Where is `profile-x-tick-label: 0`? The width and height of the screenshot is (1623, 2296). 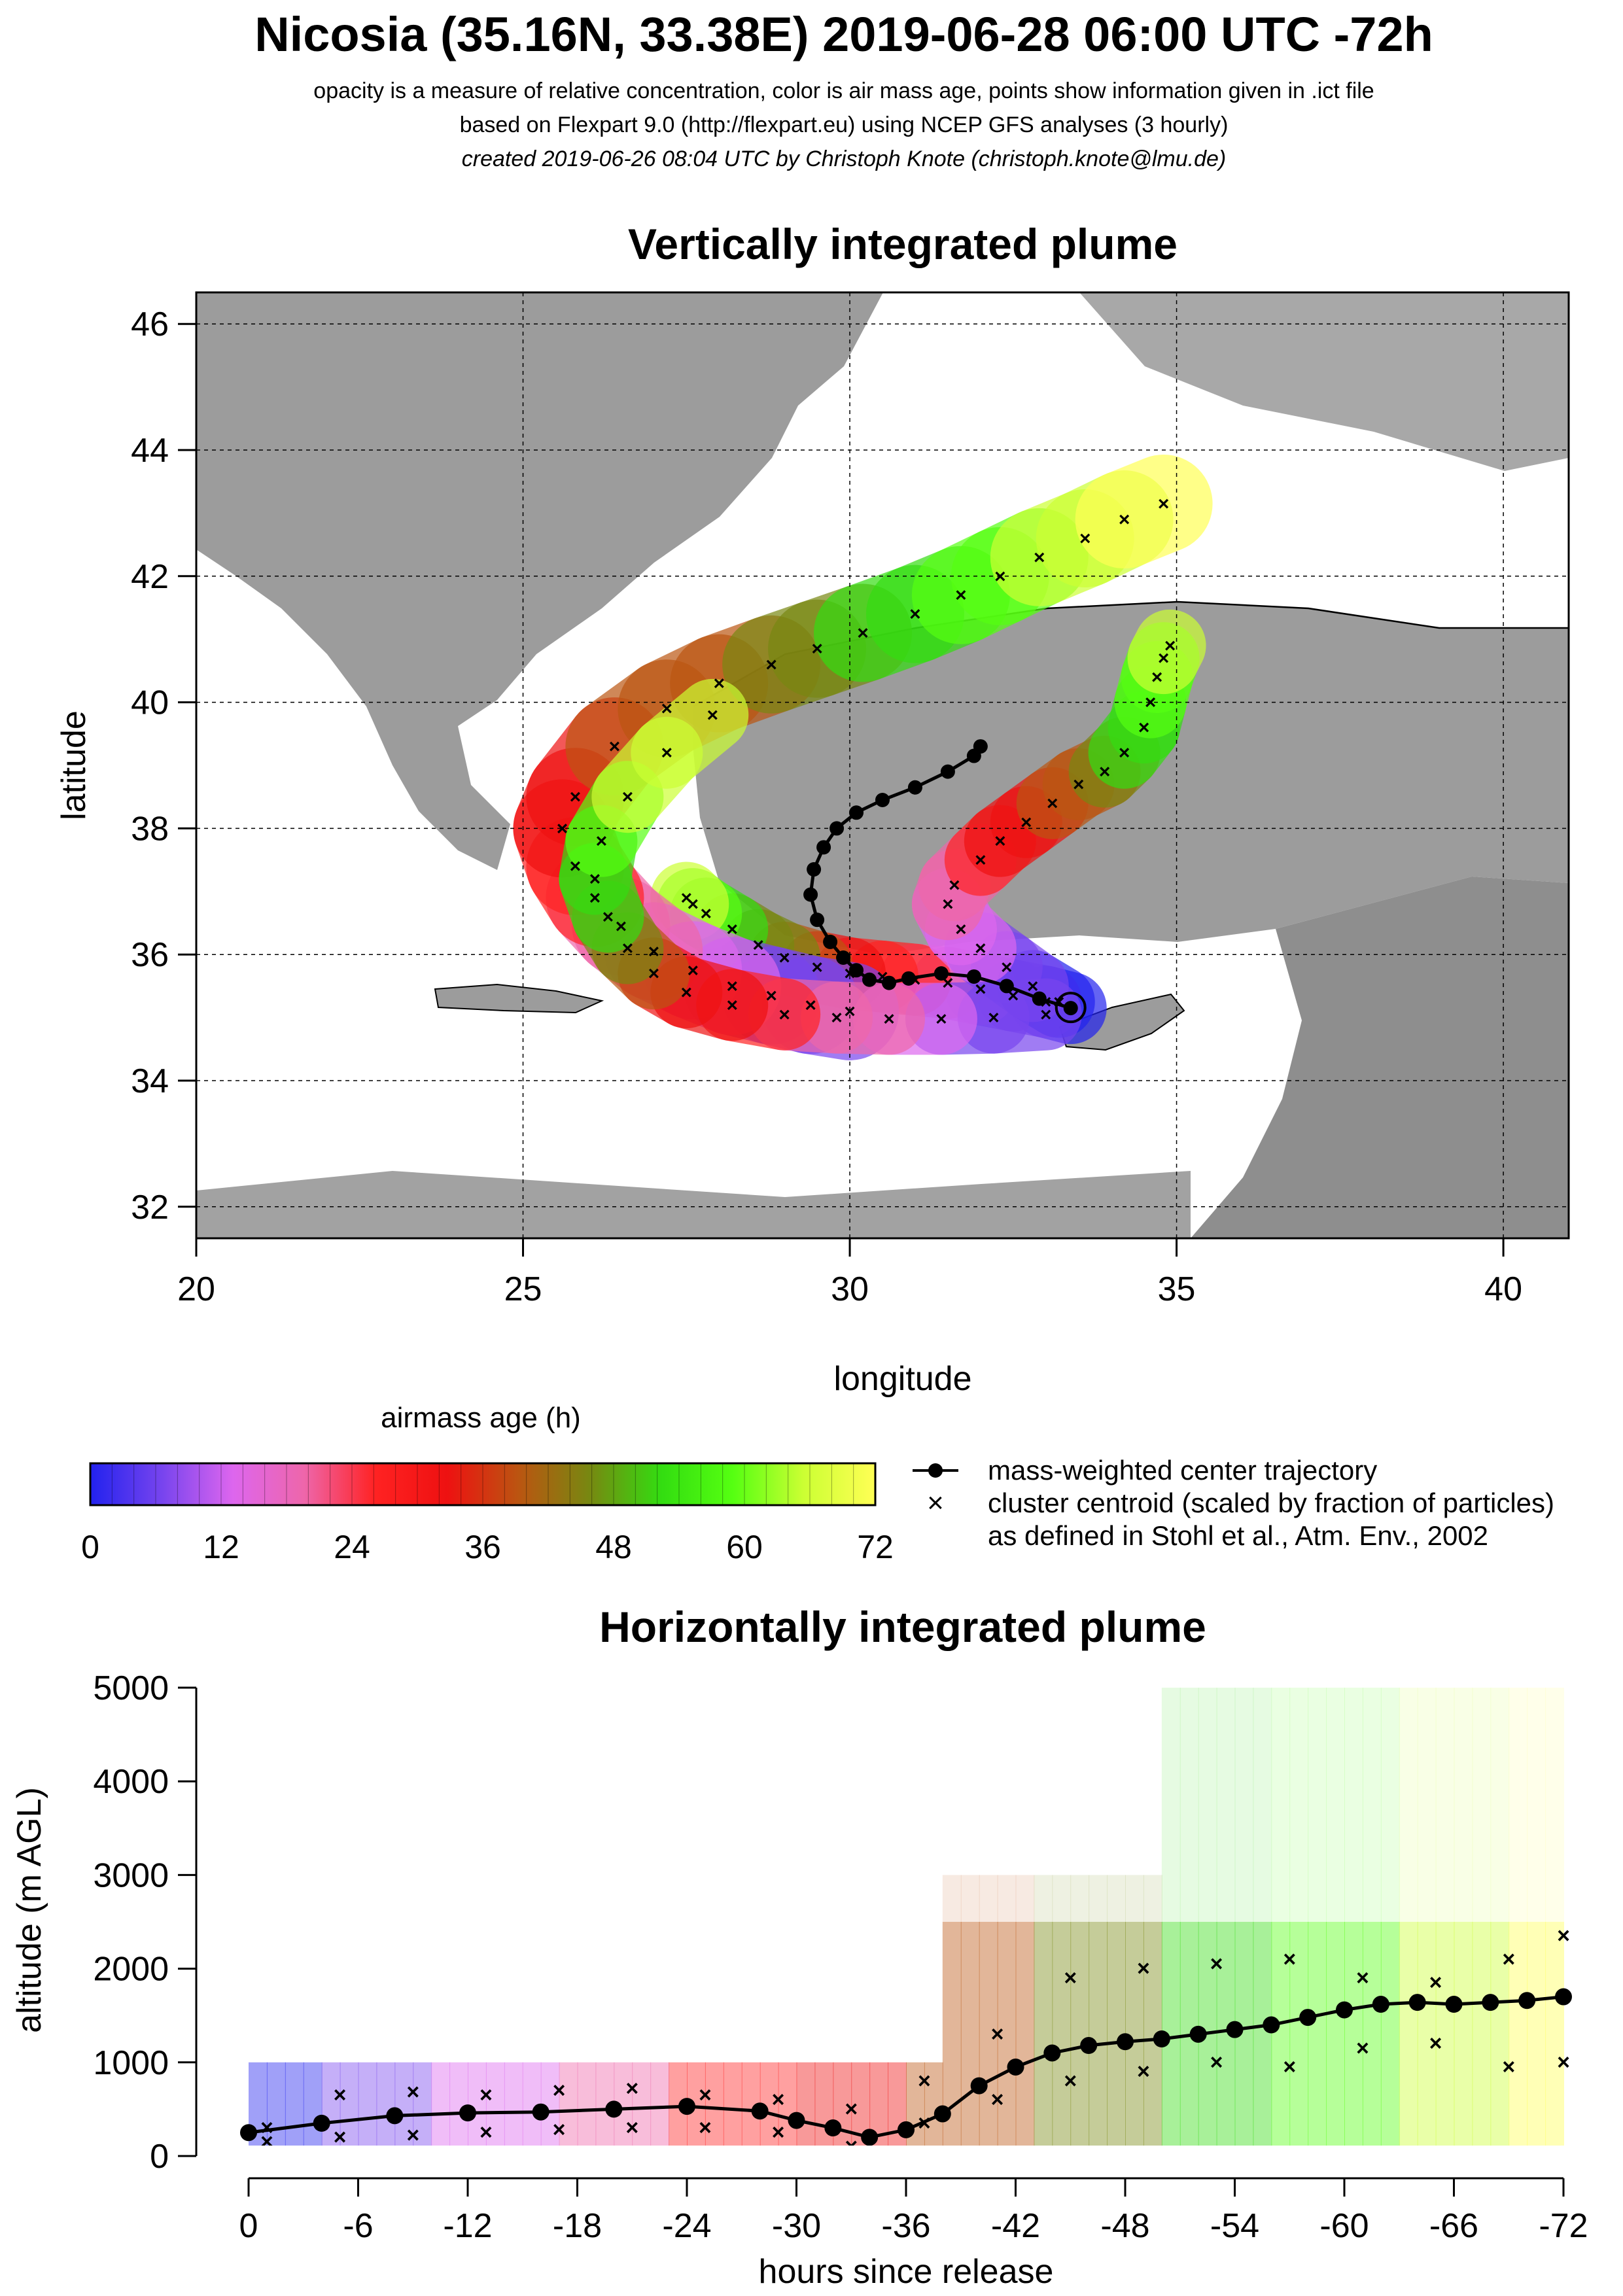 profile-x-tick-label: 0 is located at coordinates (249, 2226).